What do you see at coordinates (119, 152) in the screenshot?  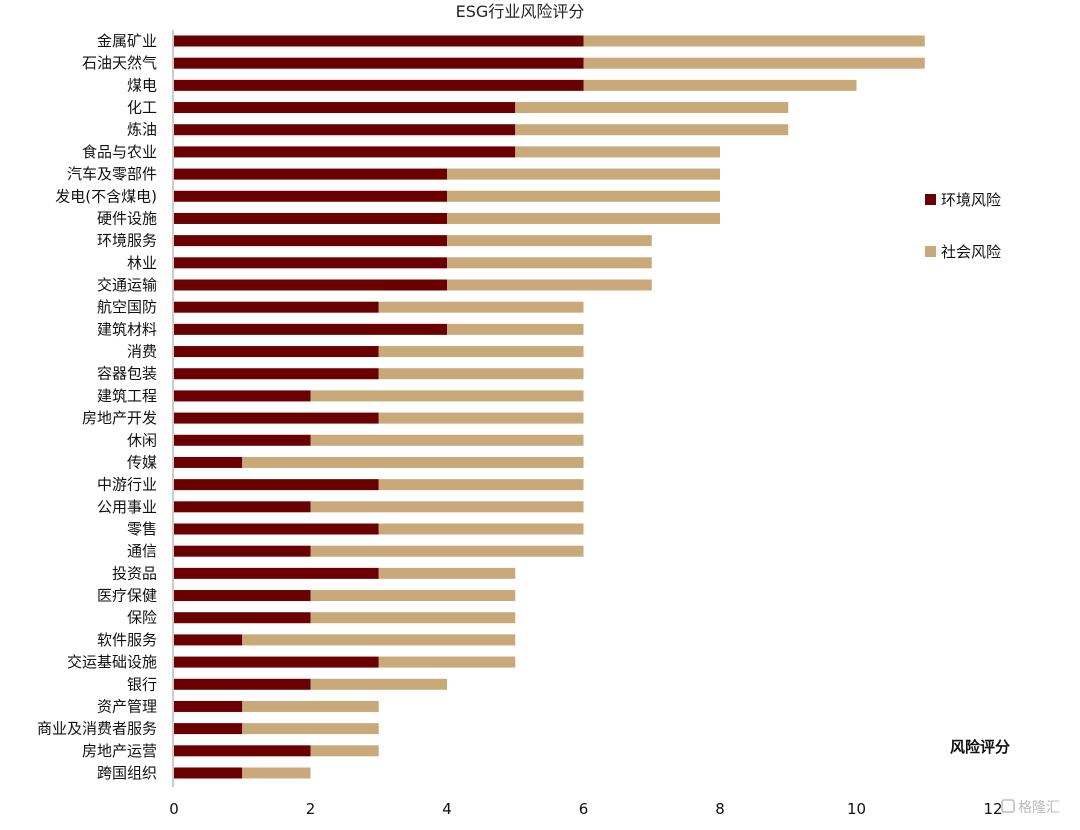 I see `category-label: 食品与农业` at bounding box center [119, 152].